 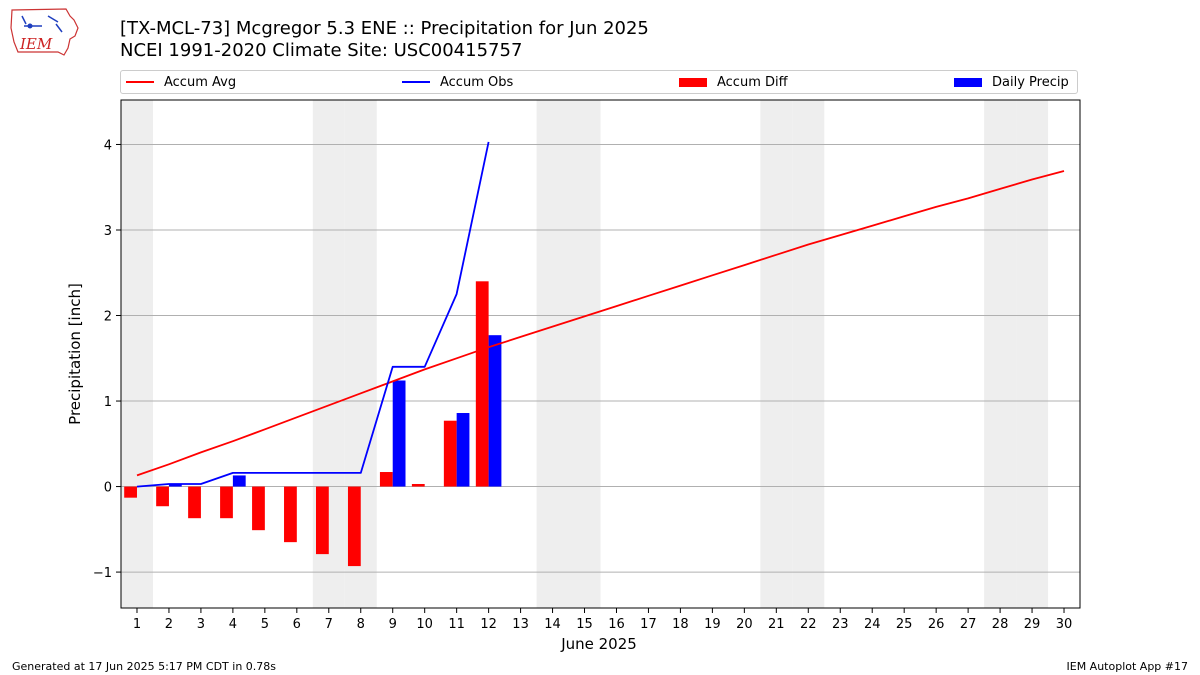 I want to click on x-tick-label: 16, so click(x=616, y=624).